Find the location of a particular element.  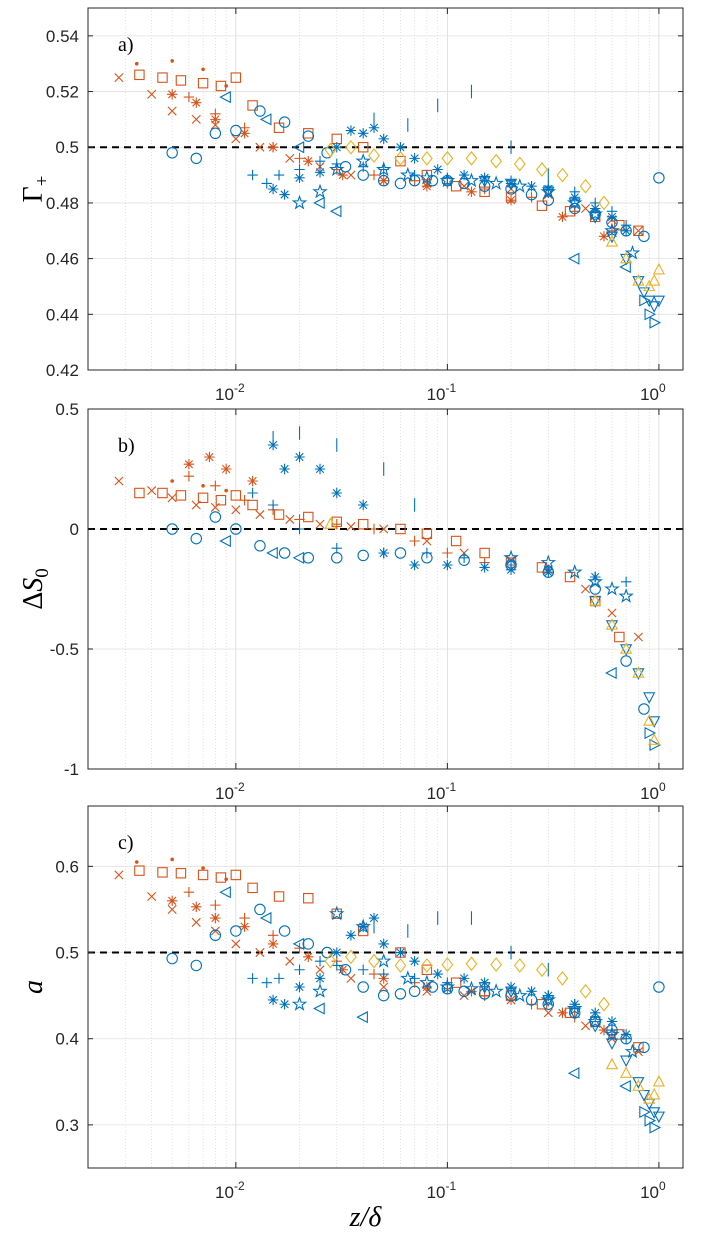

data-point-blue-triangle-right is located at coordinates (645, 300).